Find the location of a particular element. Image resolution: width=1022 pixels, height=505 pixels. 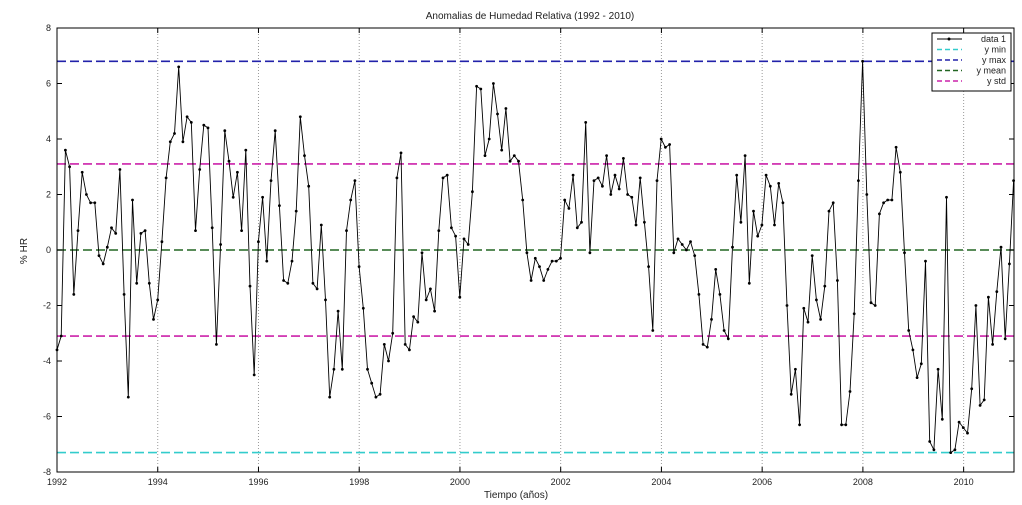

x-tick-label: 1992 is located at coordinates (57, 482).